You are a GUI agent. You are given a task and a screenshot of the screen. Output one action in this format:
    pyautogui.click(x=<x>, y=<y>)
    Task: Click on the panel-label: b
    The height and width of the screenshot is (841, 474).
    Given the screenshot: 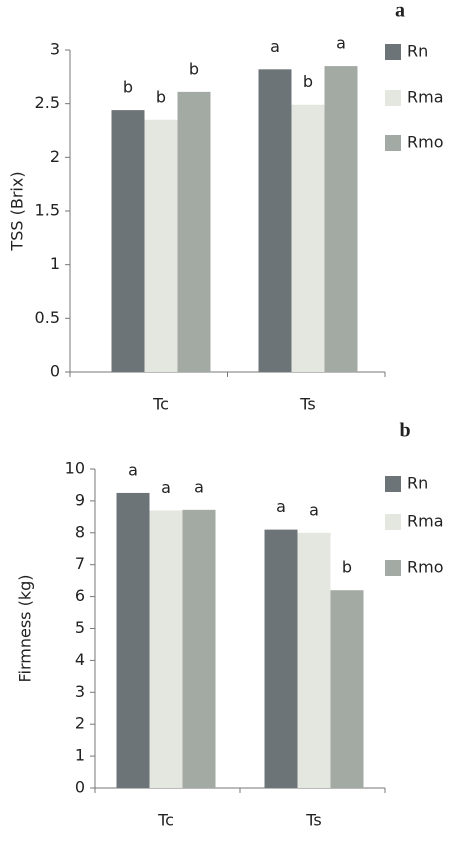 What is the action you would take?
    pyautogui.click(x=404, y=431)
    